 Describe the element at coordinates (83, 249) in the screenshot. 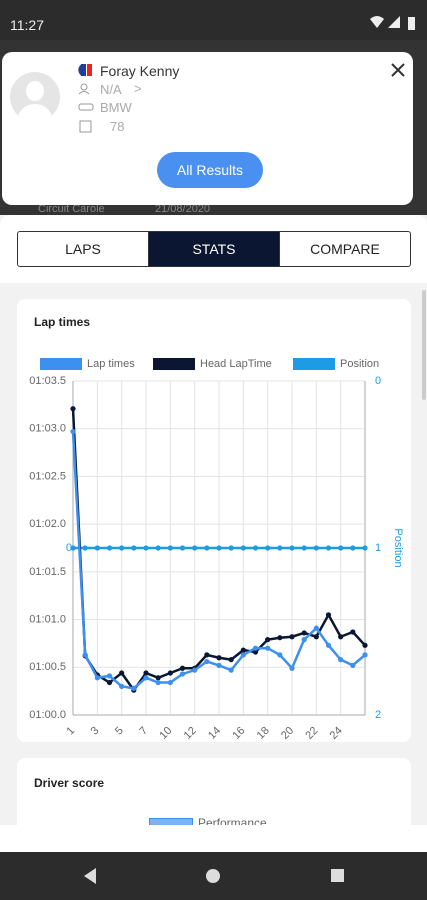

I see `tab: LAPS` at that location.